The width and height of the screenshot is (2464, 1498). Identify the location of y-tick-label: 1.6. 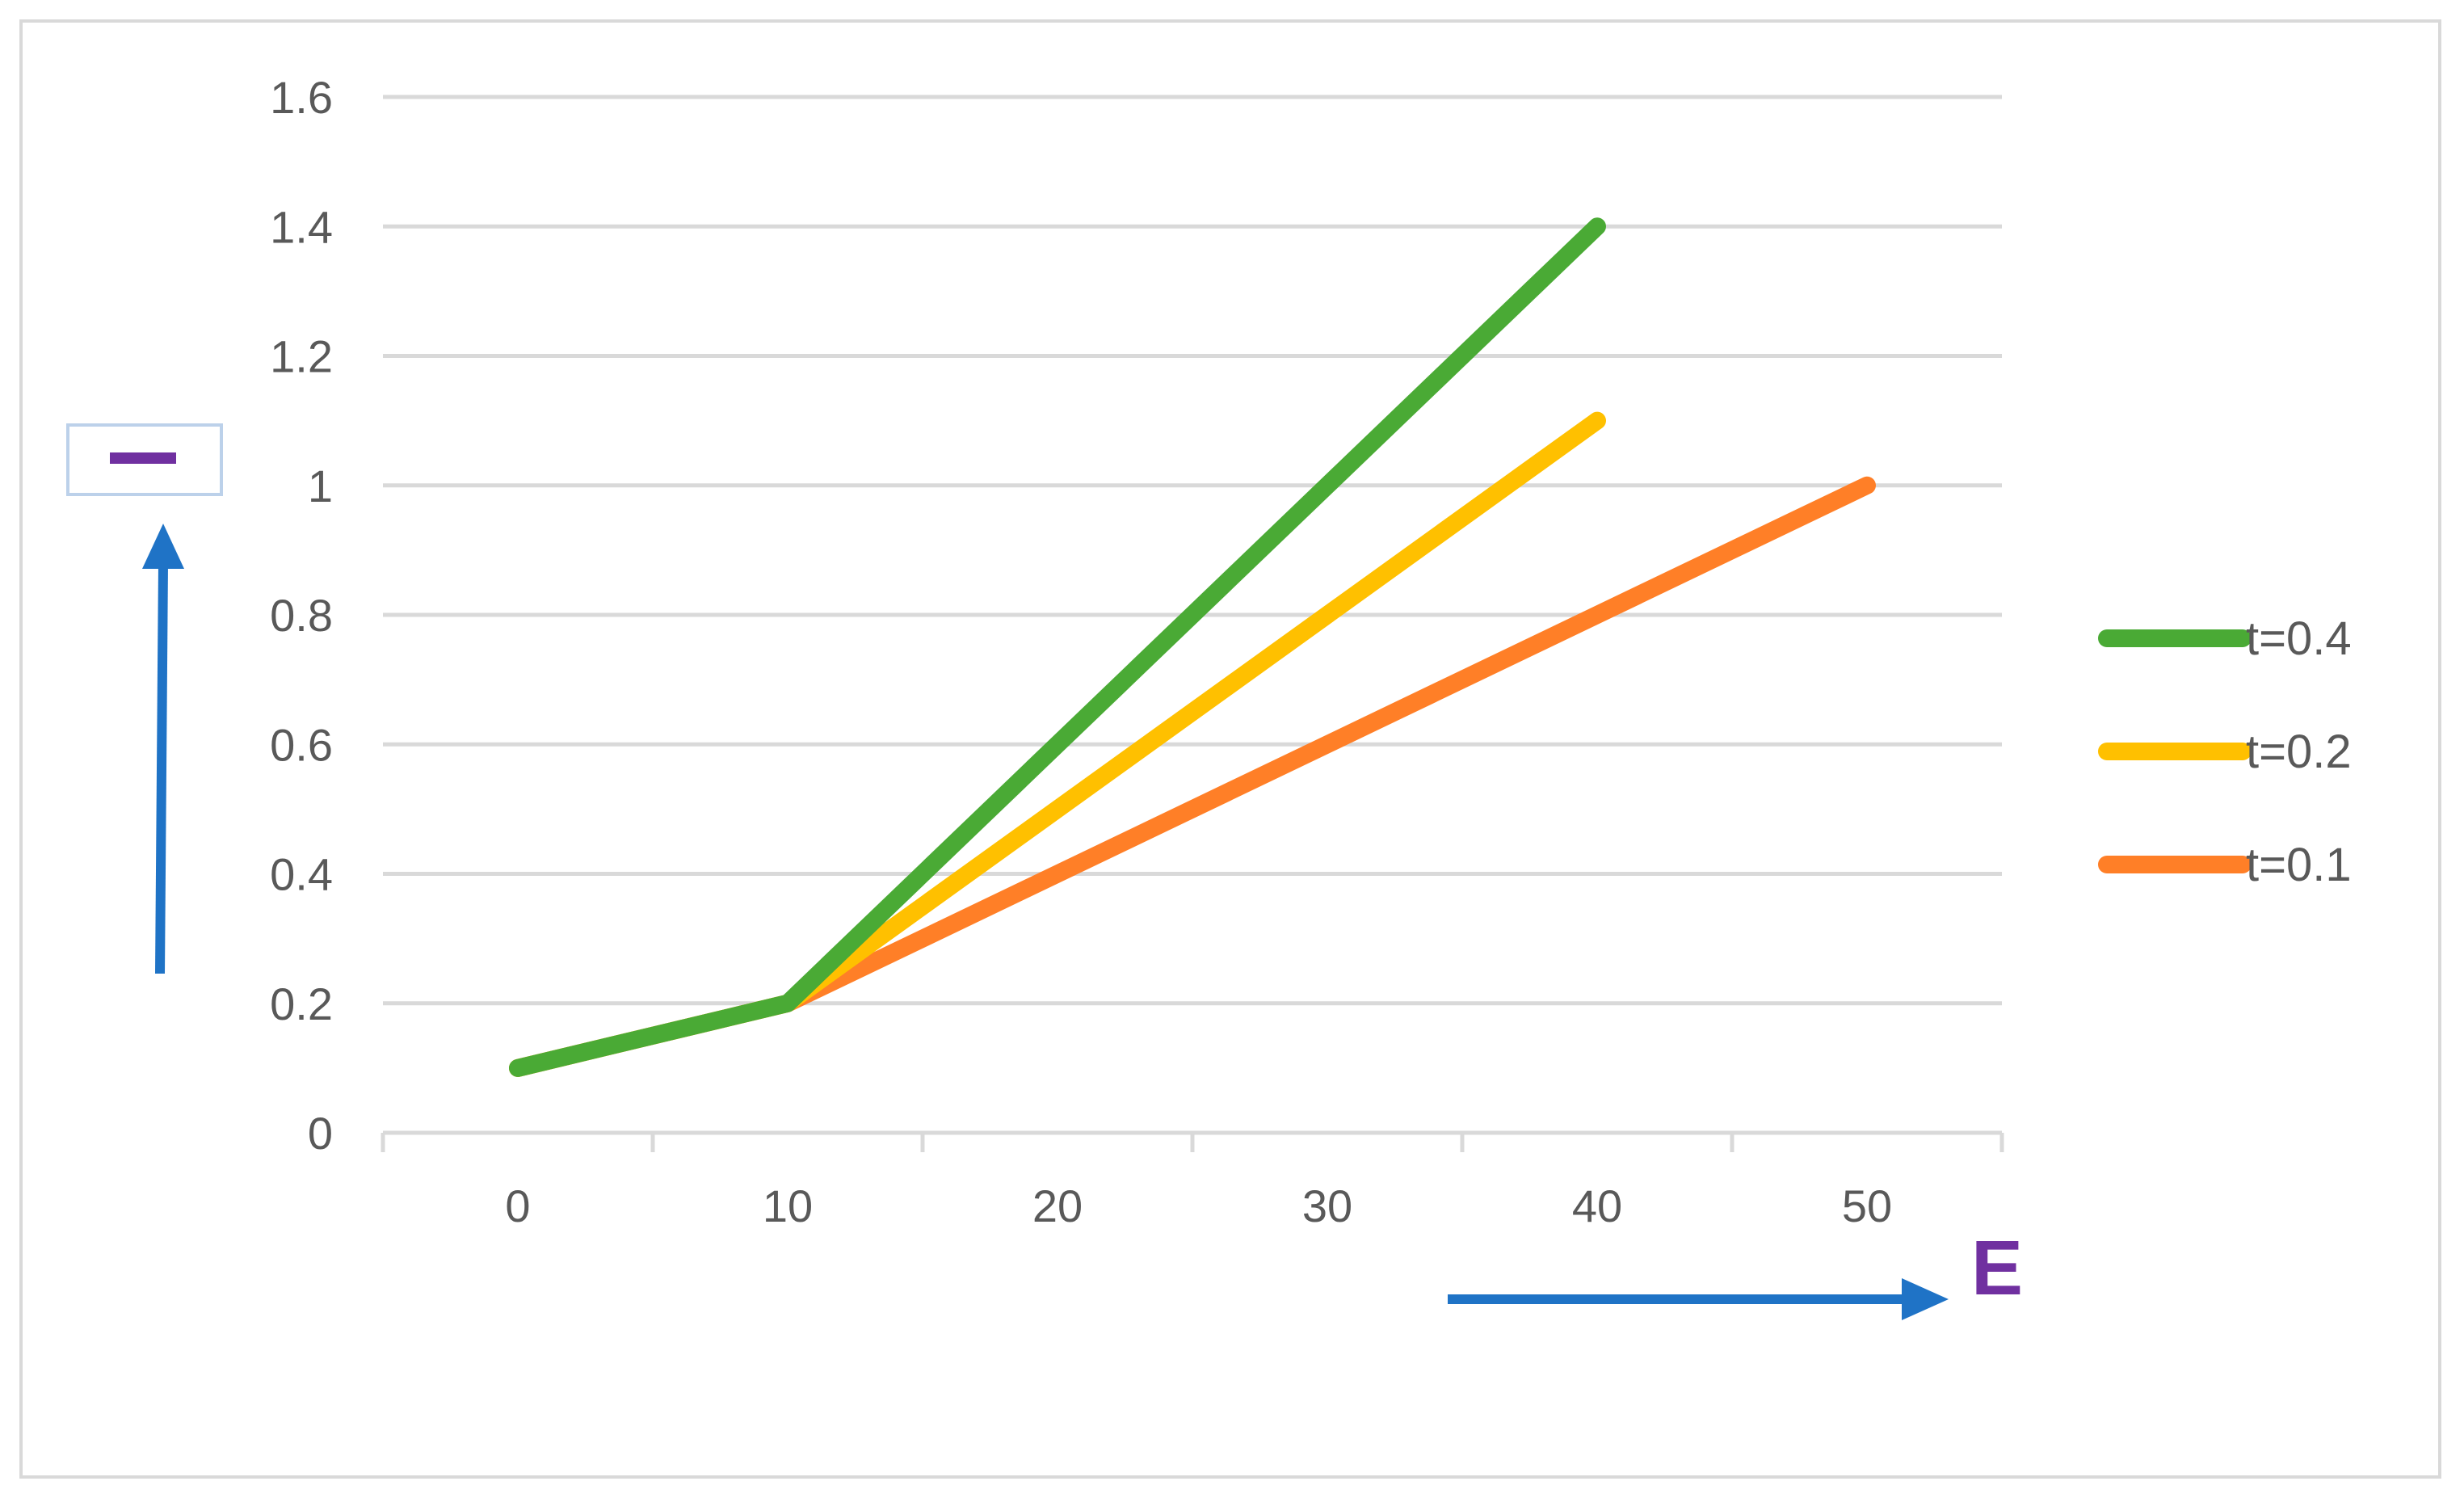
(301, 97).